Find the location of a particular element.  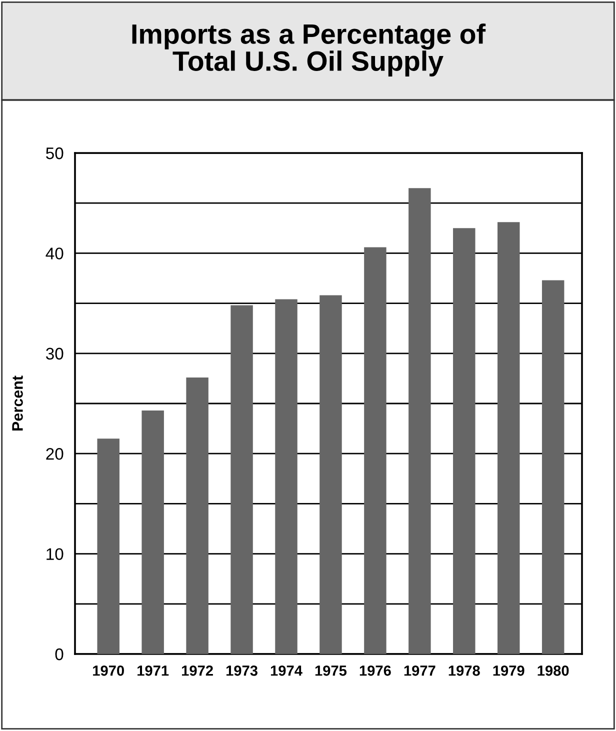

x-tick-label: 1979 is located at coordinates (508, 670).